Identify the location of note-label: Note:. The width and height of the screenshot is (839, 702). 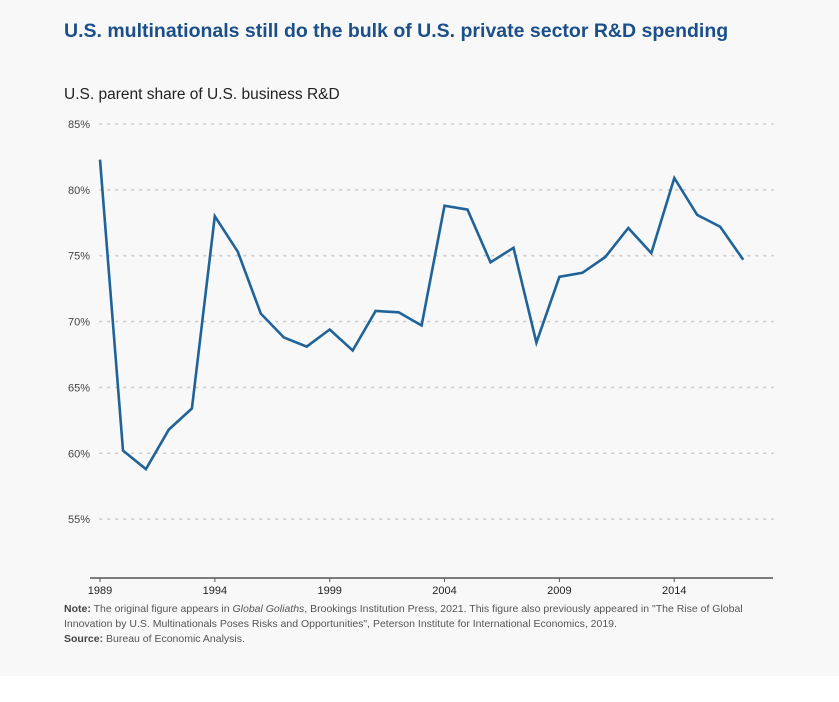
(77, 609).